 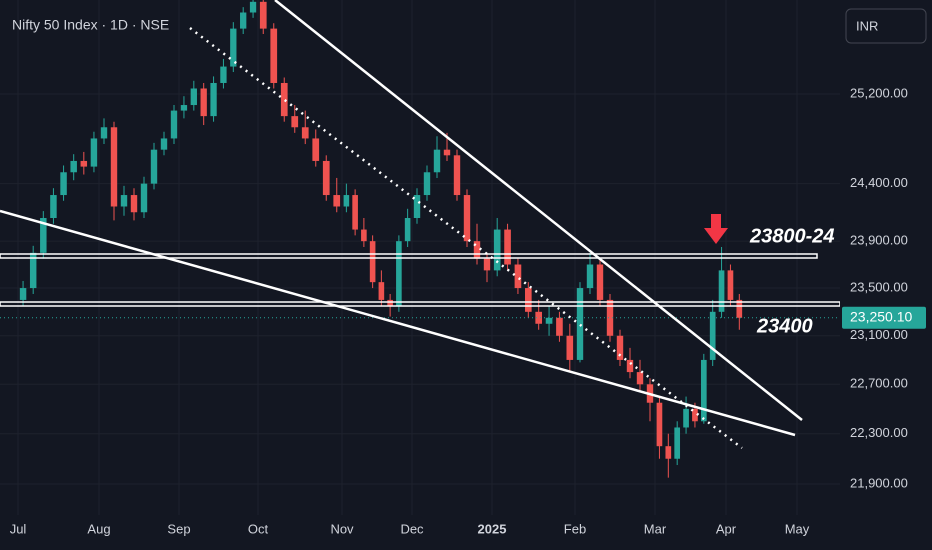 I want to click on currency-label: INR, so click(x=867, y=25).